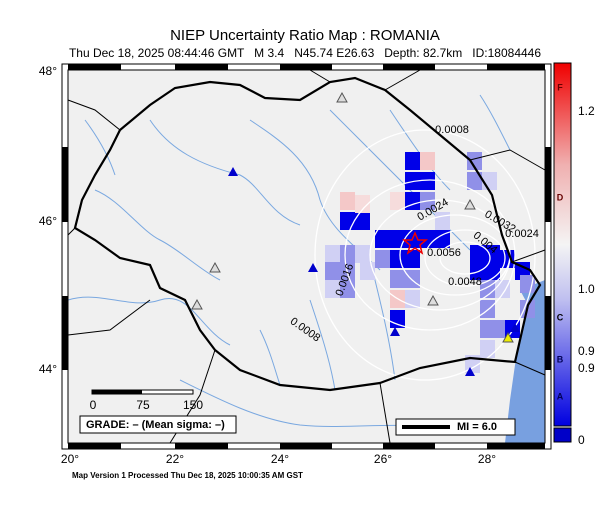 The height and width of the screenshot is (519, 595). Describe the element at coordinates (193, 405) in the screenshot. I see `scale-label: 150` at that location.